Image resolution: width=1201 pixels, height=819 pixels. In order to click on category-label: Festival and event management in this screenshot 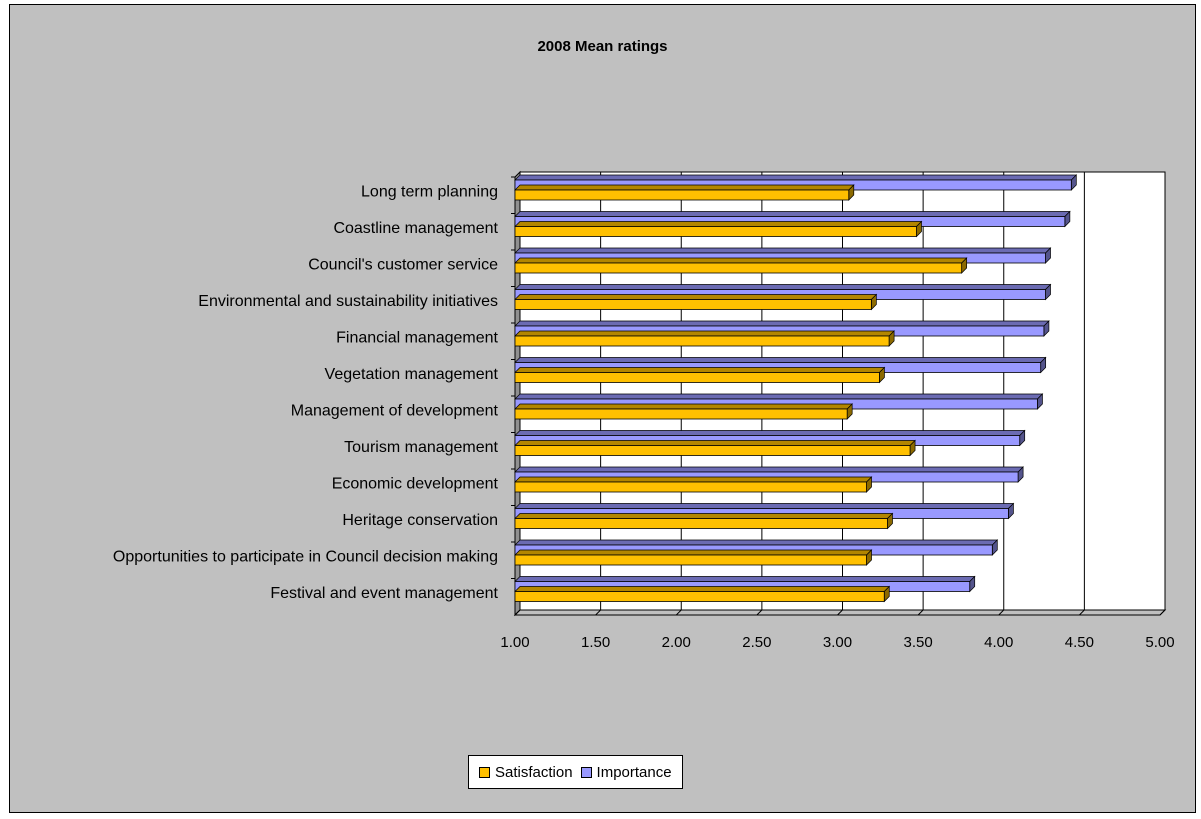, I will do `click(384, 593)`.